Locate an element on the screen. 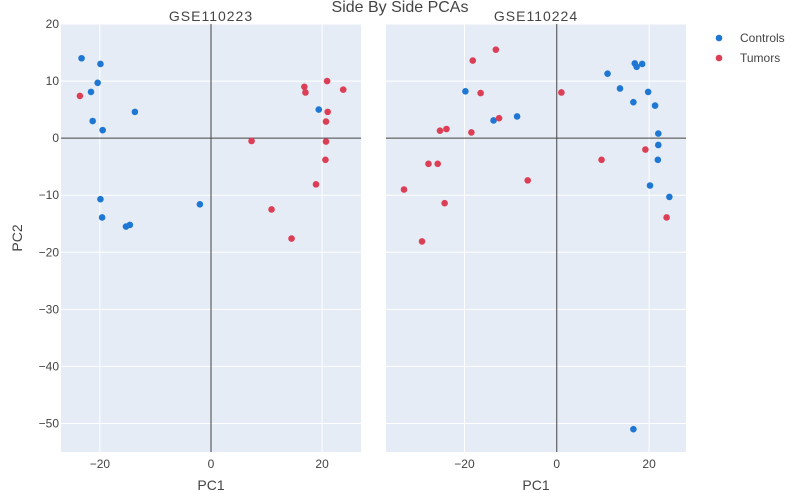  y-tick-label: −40 is located at coordinates (49, 366).